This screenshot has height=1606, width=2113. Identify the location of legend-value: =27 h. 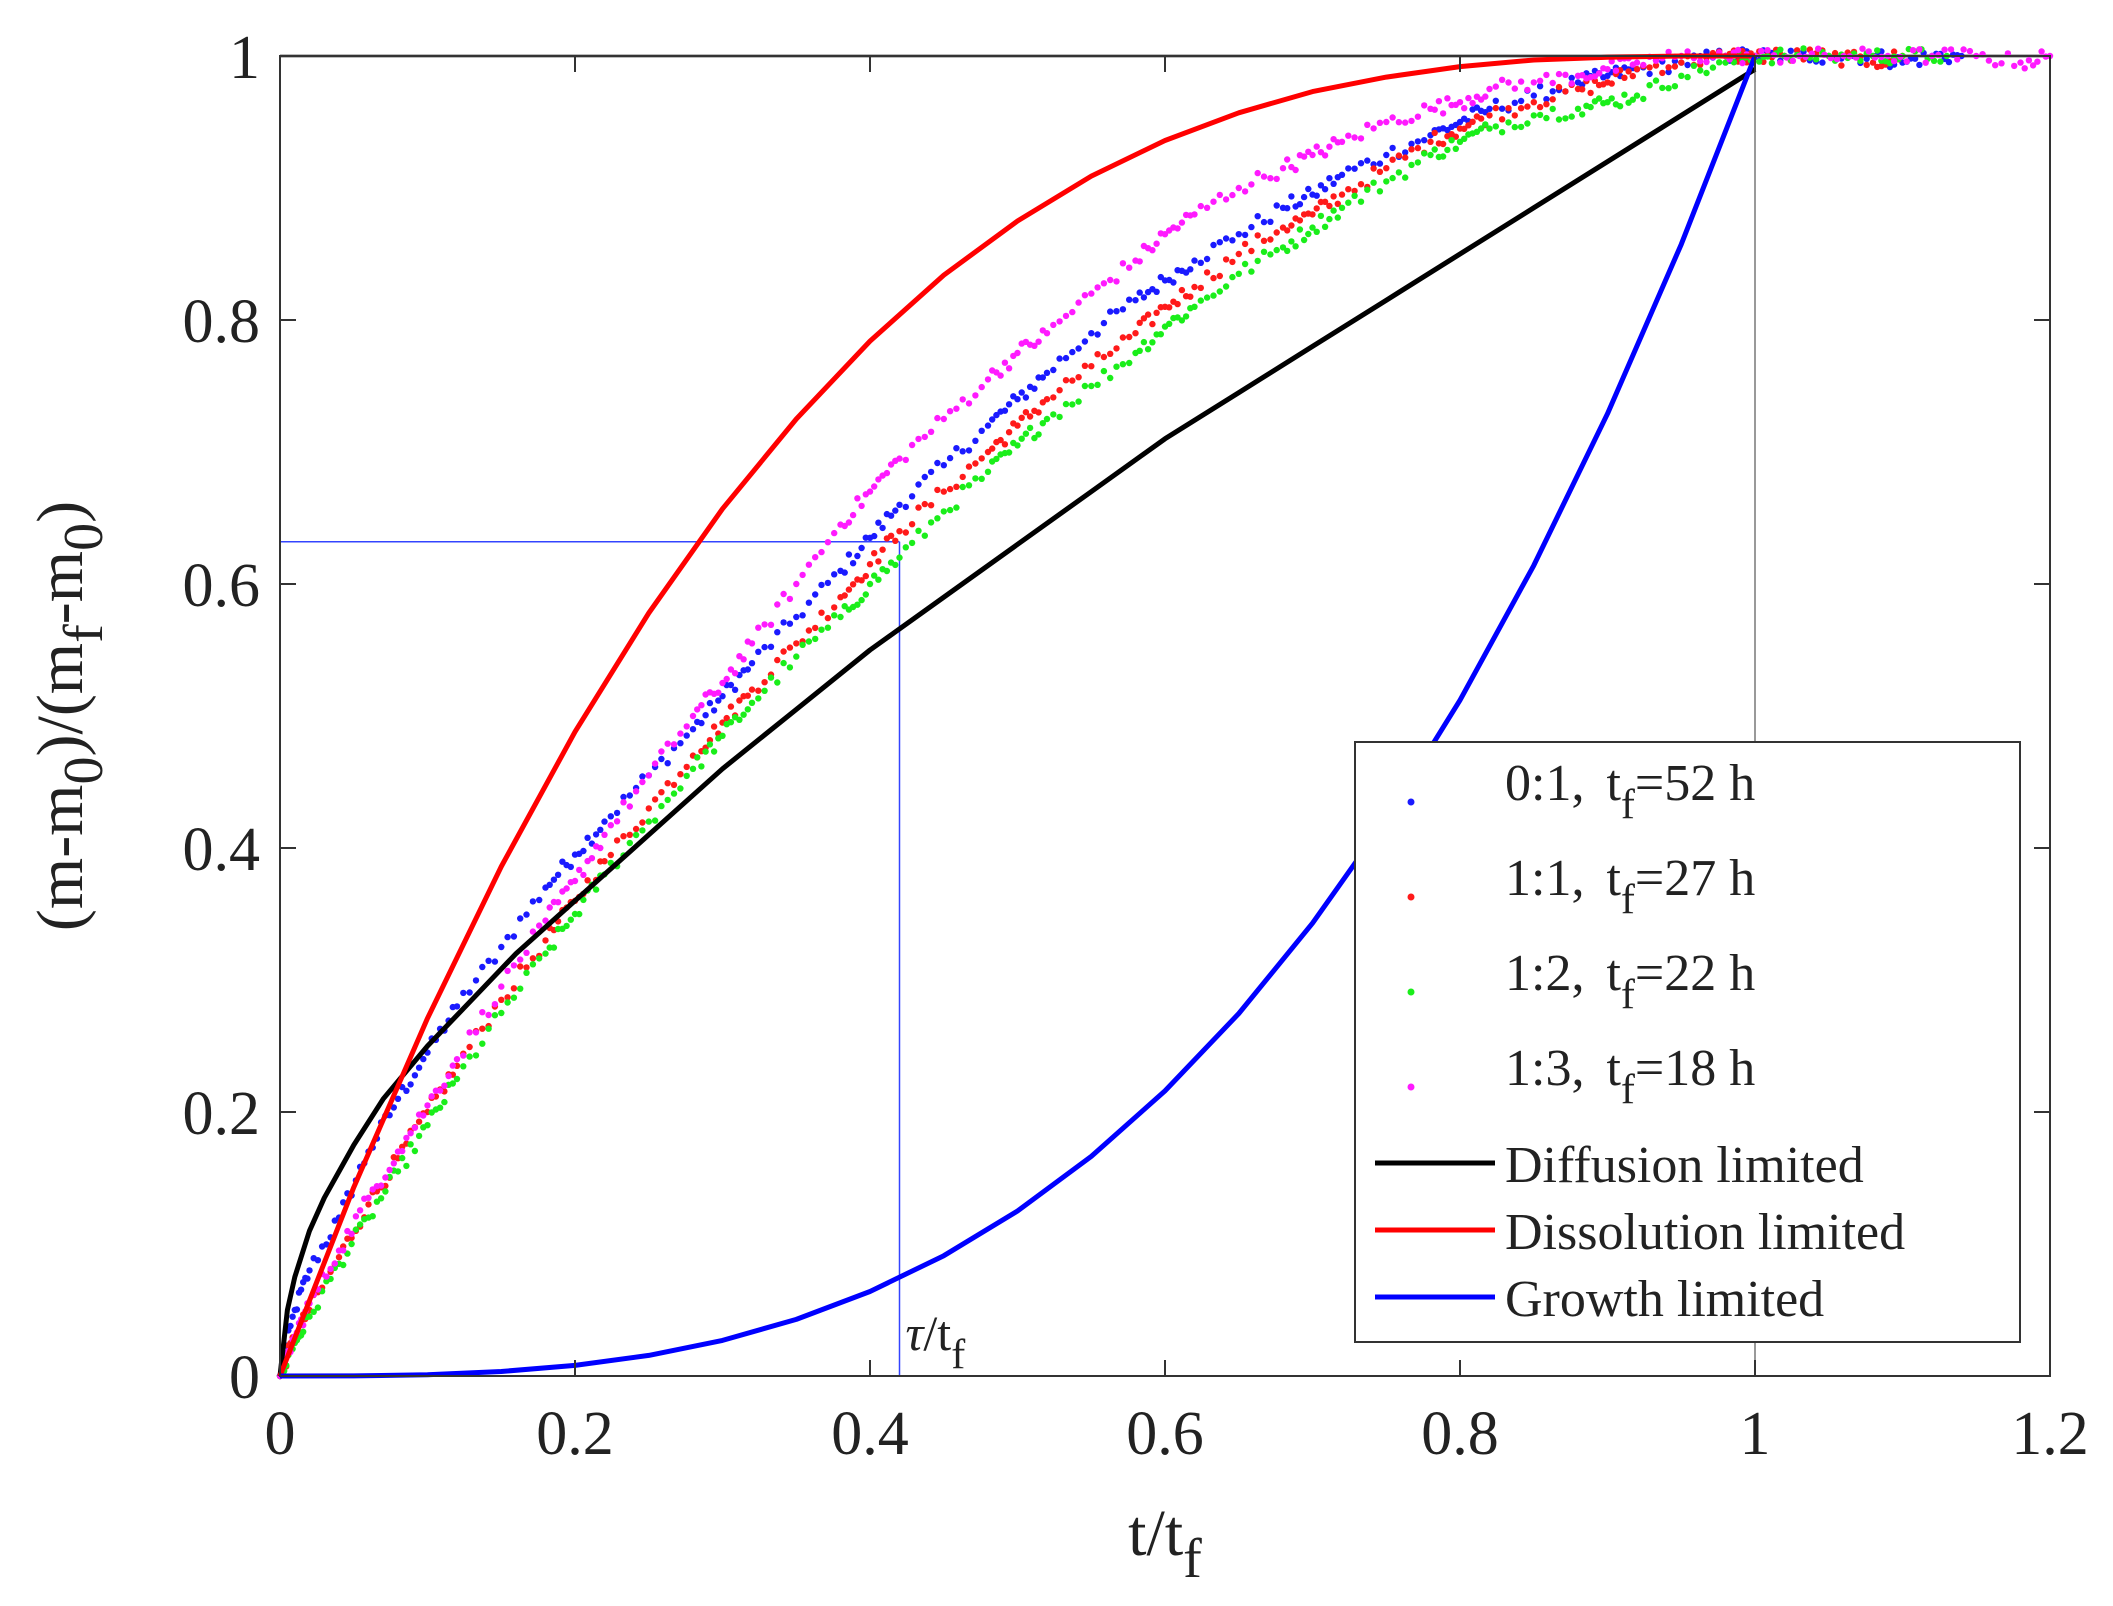
(1695, 878).